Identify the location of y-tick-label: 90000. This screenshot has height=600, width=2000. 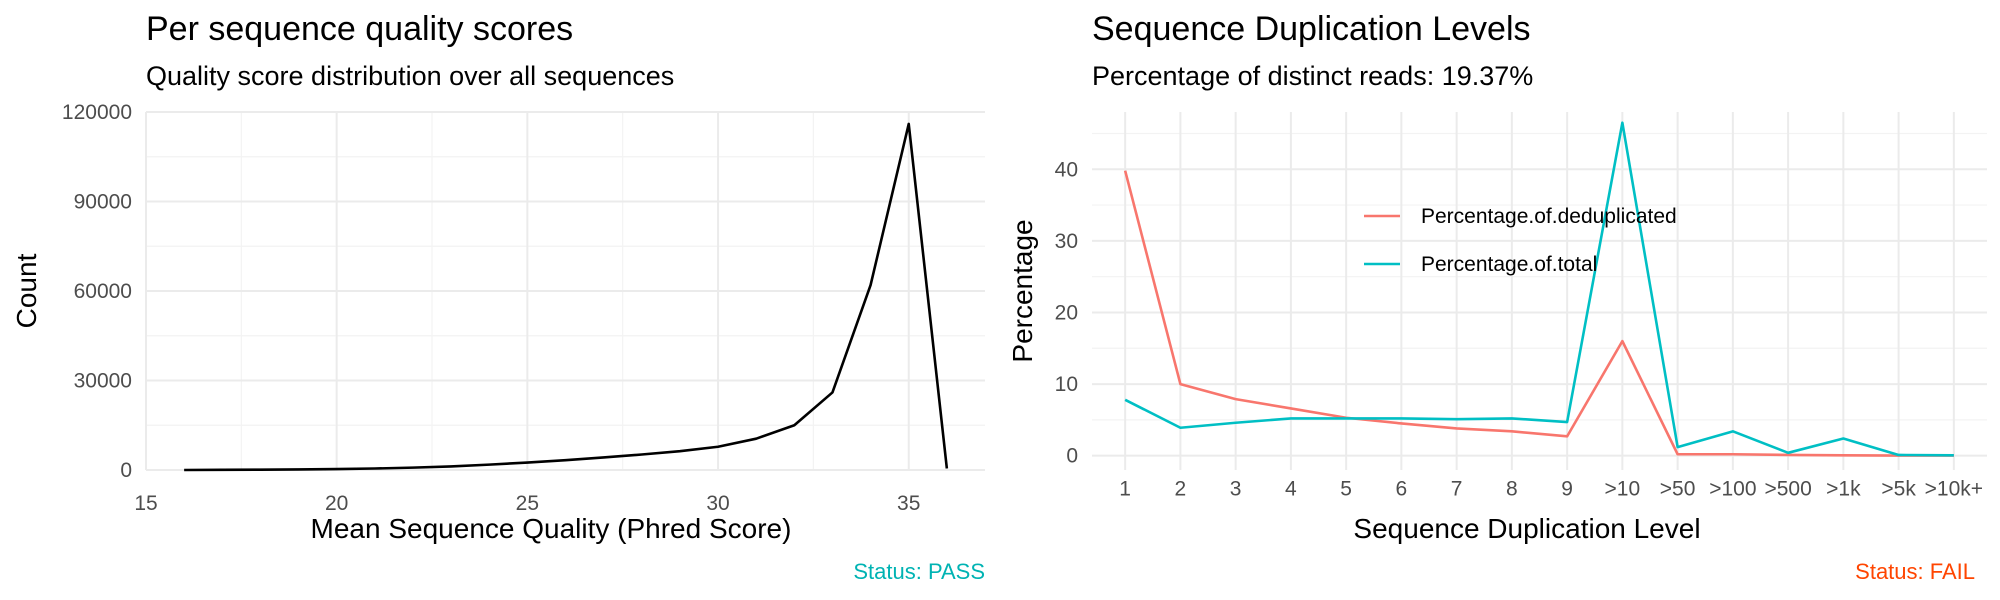
(103, 202).